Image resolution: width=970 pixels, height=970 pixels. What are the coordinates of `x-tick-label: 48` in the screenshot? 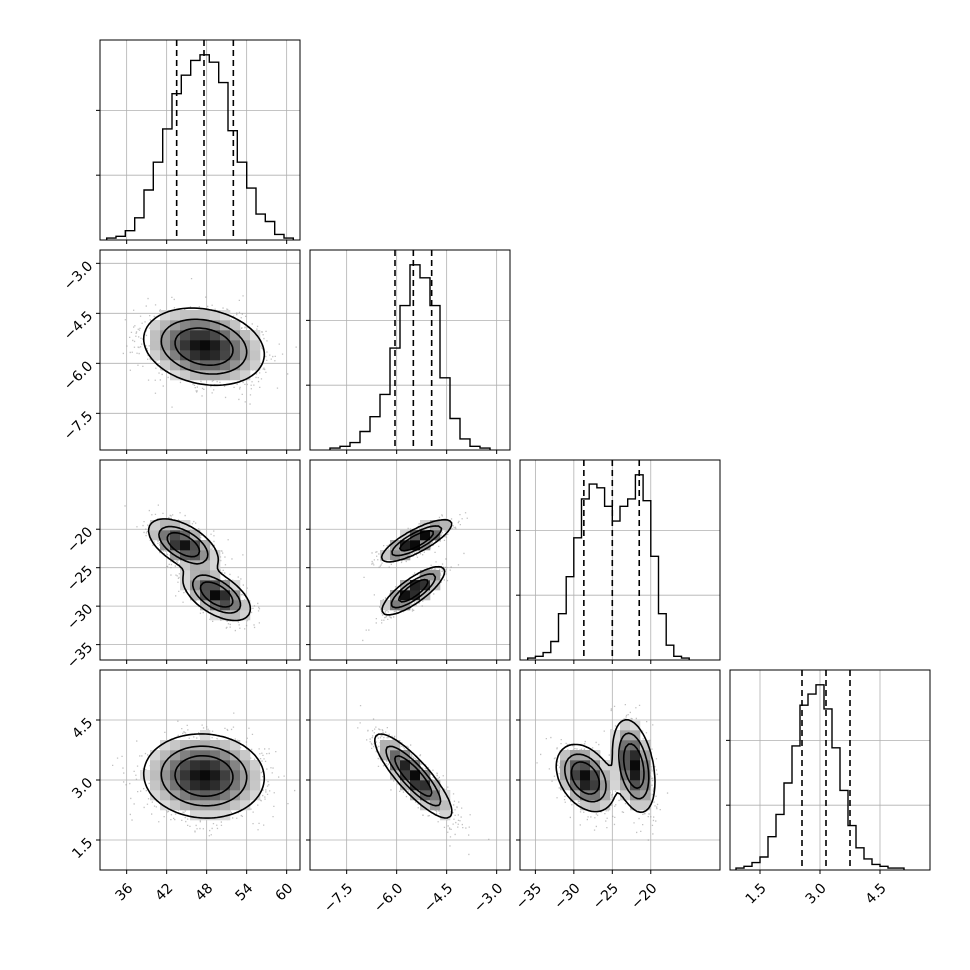 It's located at (205, 892).